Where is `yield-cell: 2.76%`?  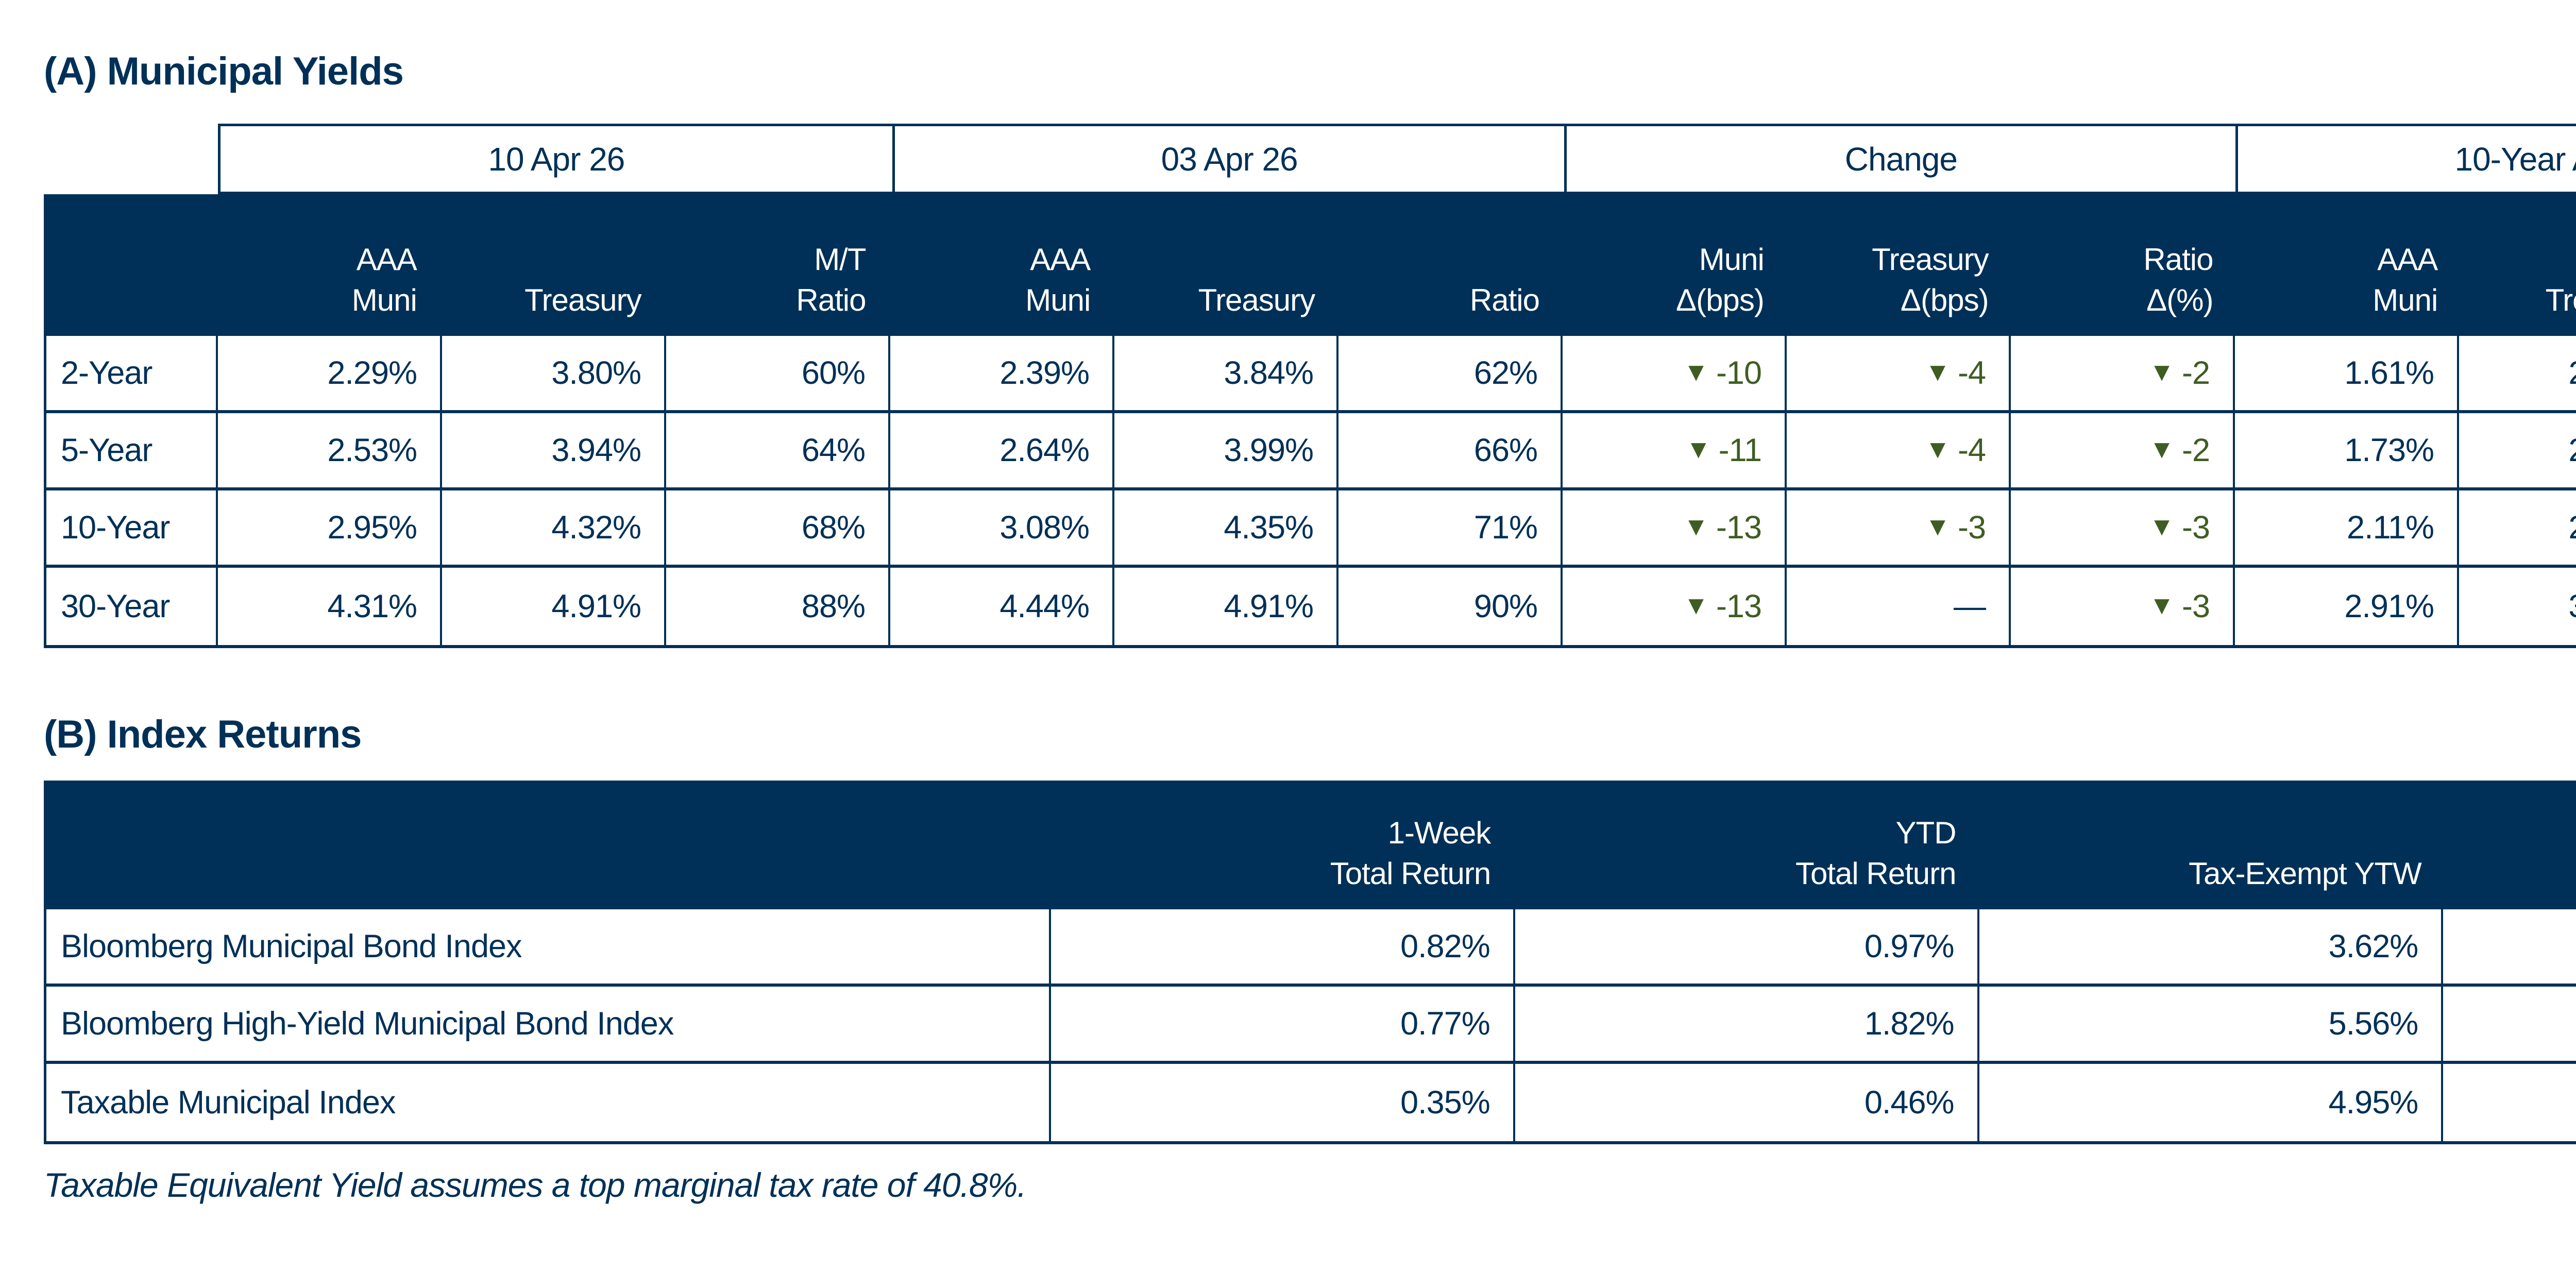
yield-cell: 2.76% is located at coordinates (2517, 529).